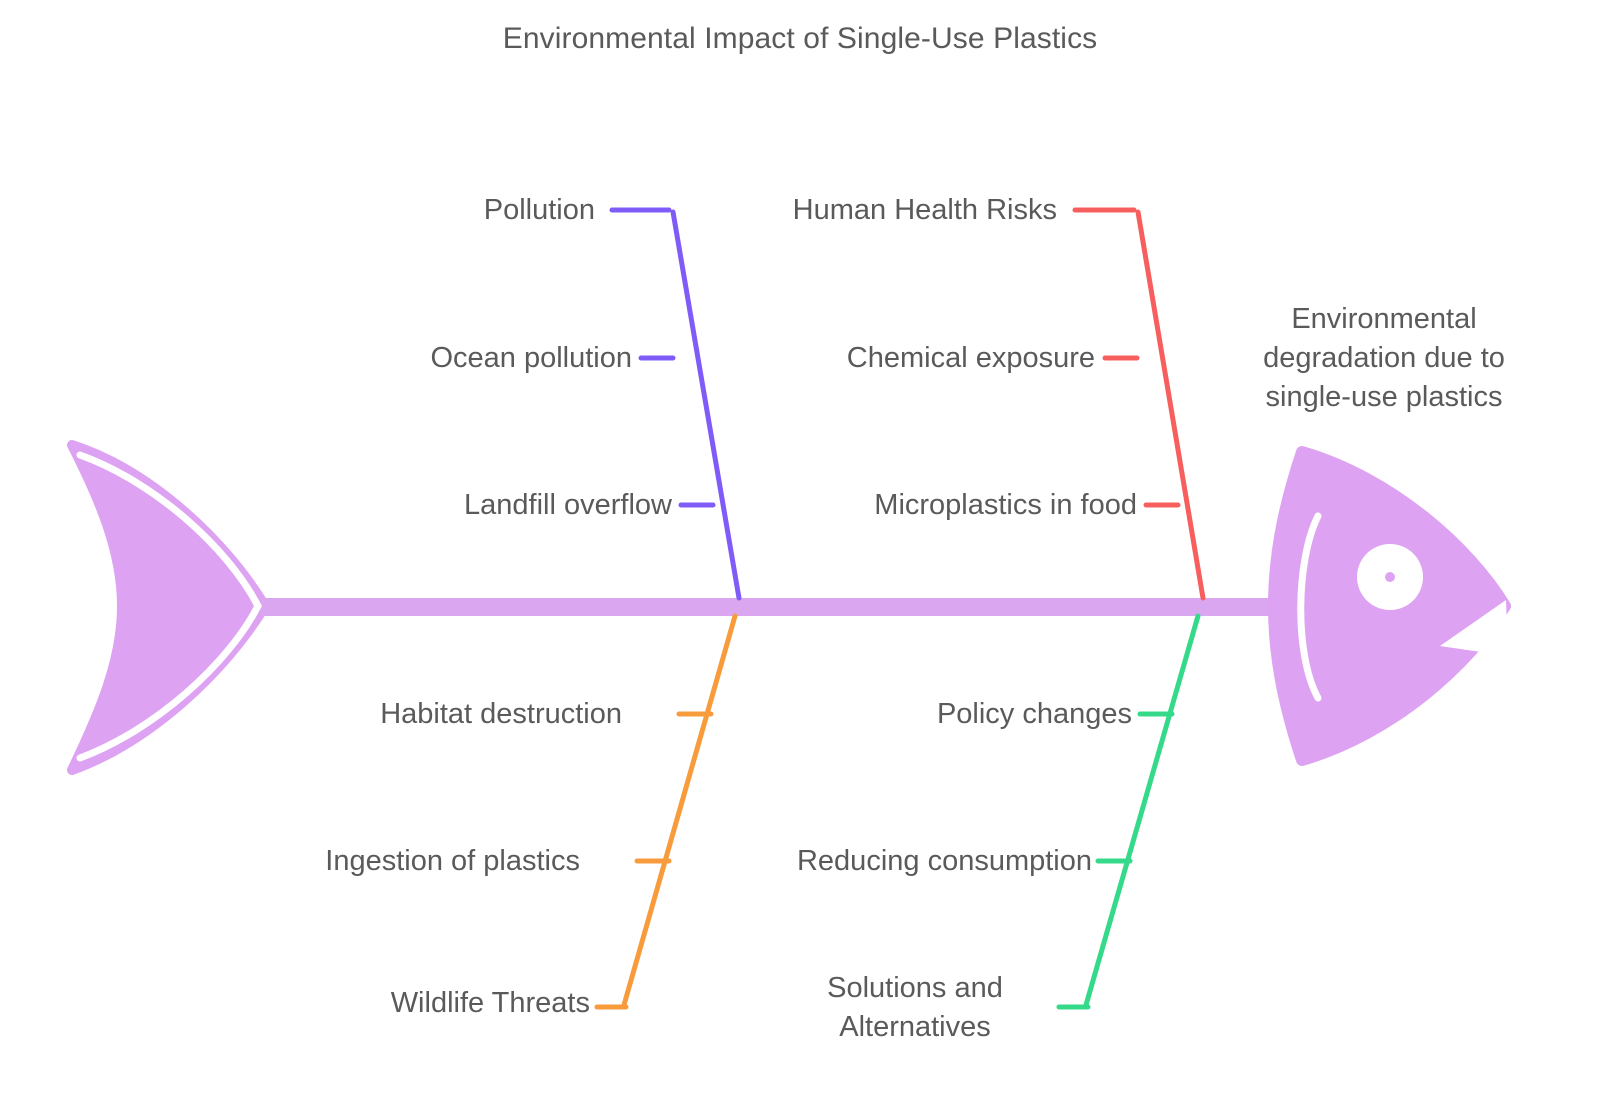 The image size is (1600, 1094). I want to click on branch-line-pollution, so click(706, 405).